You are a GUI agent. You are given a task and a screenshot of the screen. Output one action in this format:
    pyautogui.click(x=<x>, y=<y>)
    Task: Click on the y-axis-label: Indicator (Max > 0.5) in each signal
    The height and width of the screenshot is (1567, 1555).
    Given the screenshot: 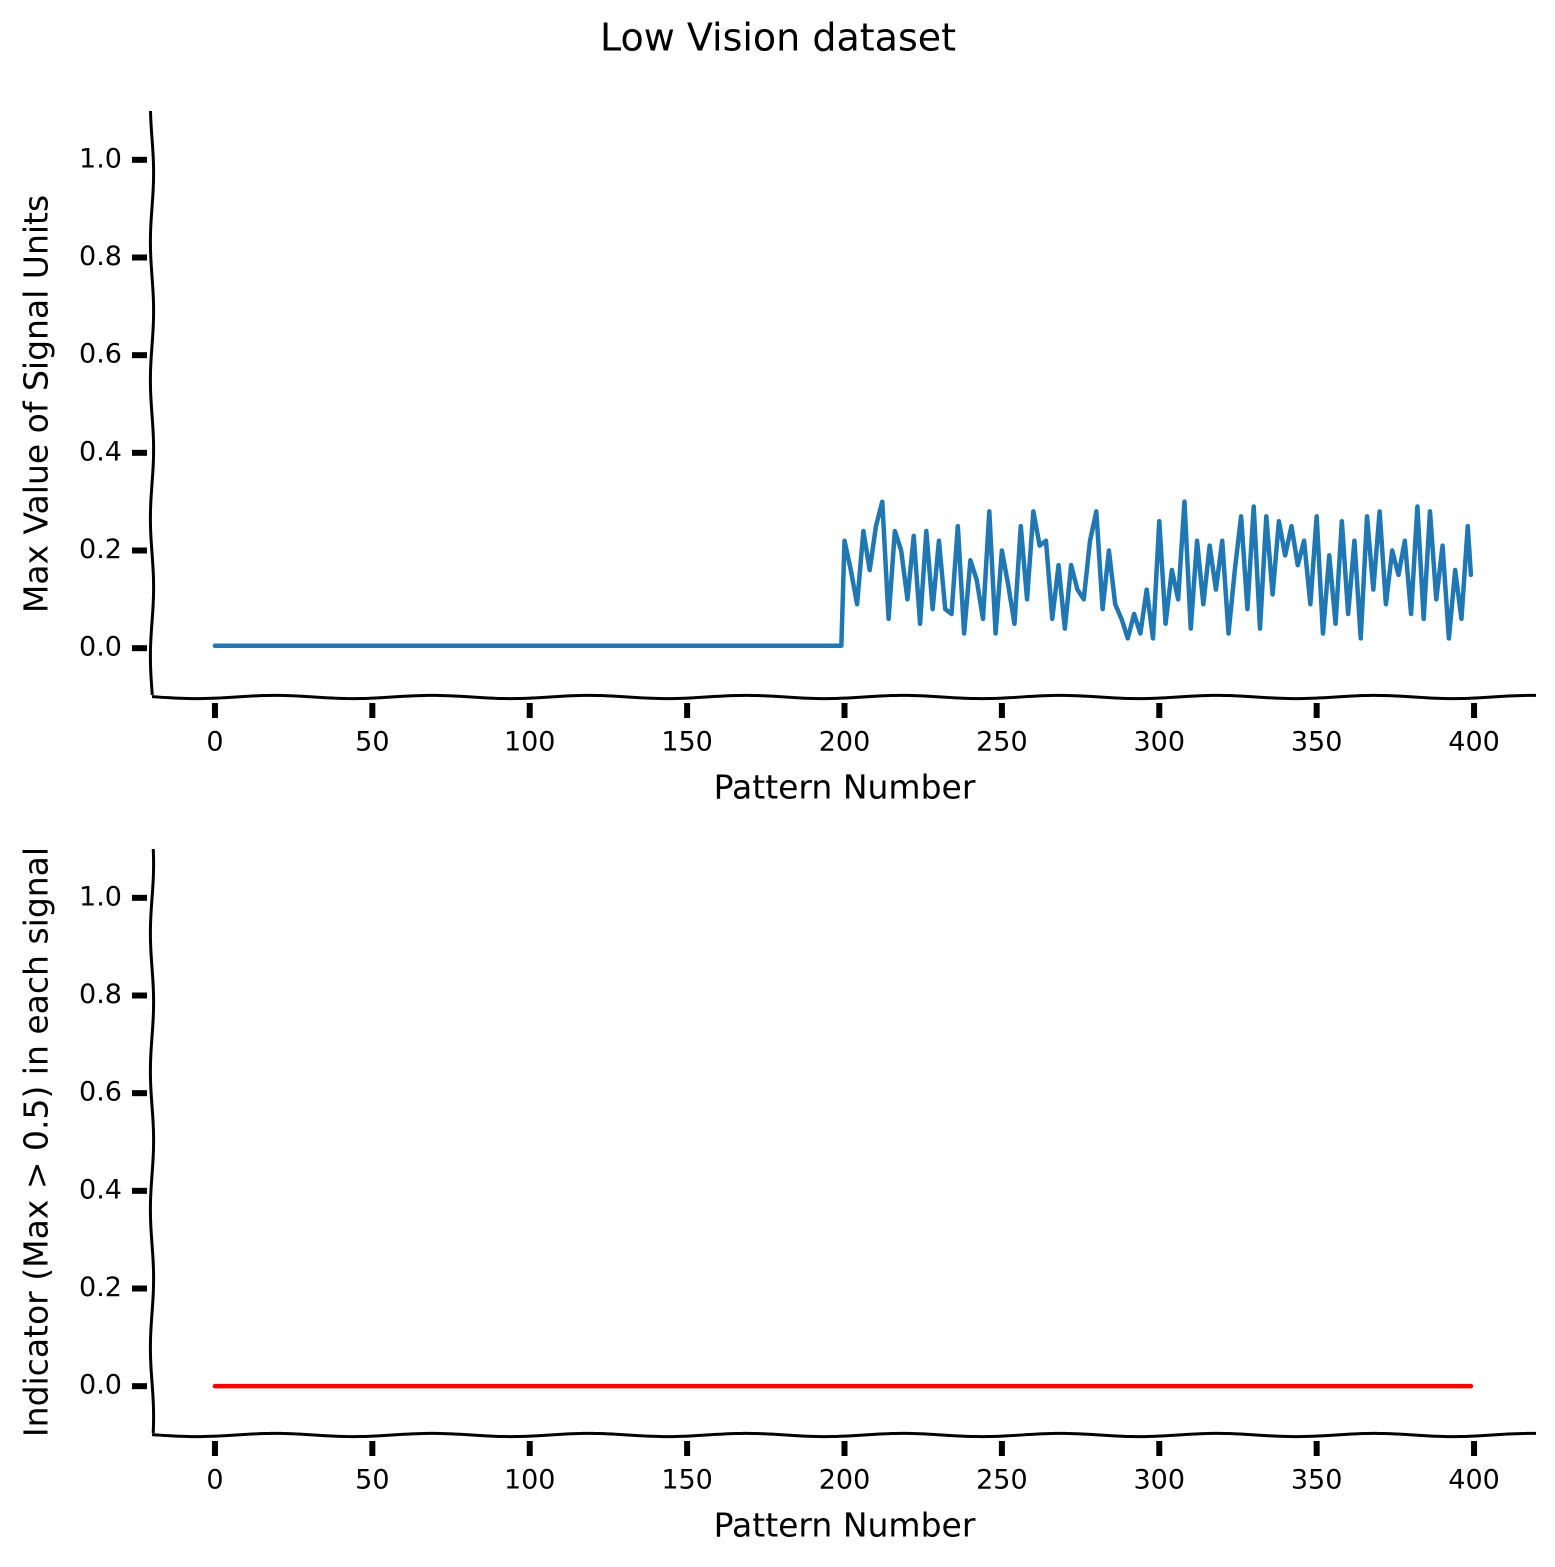 What is the action you would take?
    pyautogui.click(x=36, y=1142)
    